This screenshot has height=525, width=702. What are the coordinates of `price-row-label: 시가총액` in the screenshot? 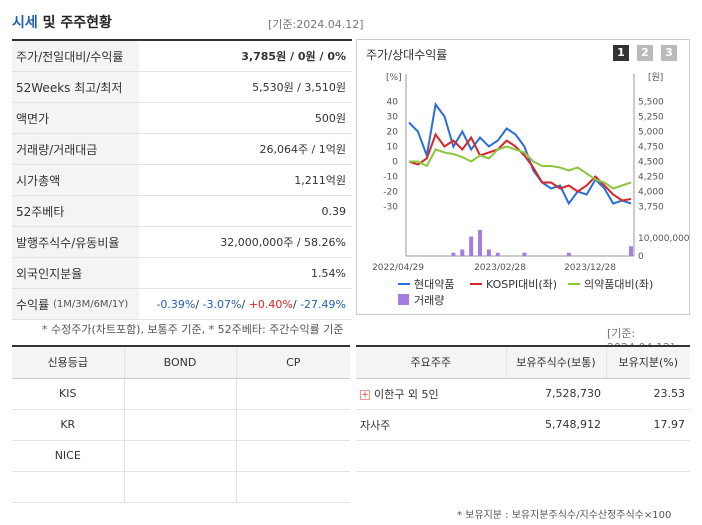 It's located at (75, 180).